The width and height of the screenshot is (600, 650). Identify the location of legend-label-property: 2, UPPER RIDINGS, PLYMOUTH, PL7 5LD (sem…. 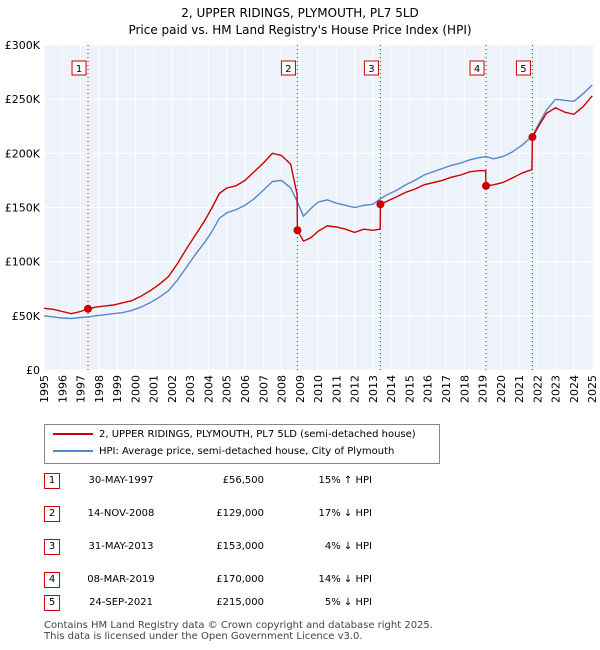
(257, 434).